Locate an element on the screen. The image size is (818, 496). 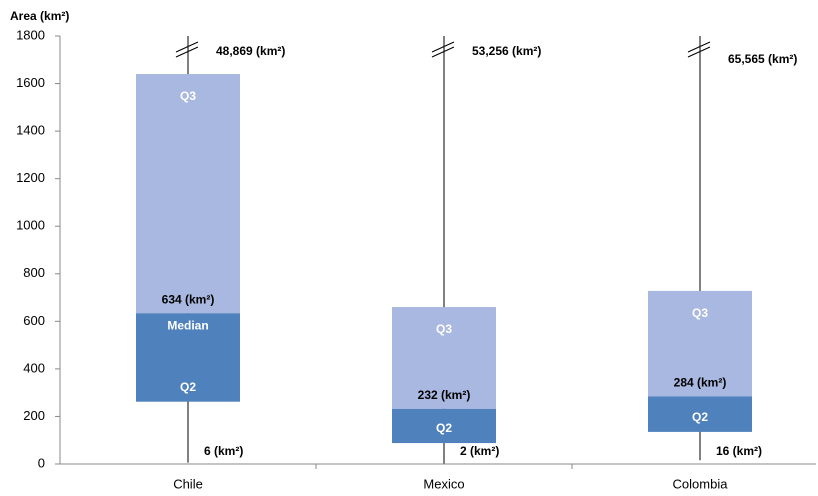
median-label: 284 (km²) is located at coordinates (700, 383).